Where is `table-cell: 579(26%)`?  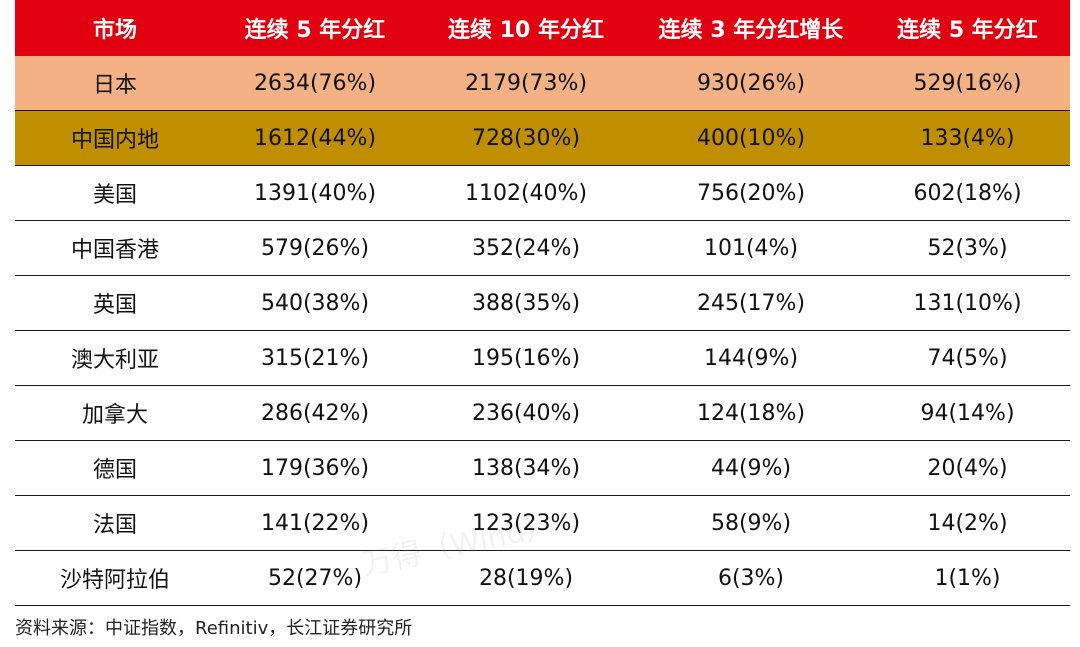
table-cell: 579(26%) is located at coordinates (315, 248).